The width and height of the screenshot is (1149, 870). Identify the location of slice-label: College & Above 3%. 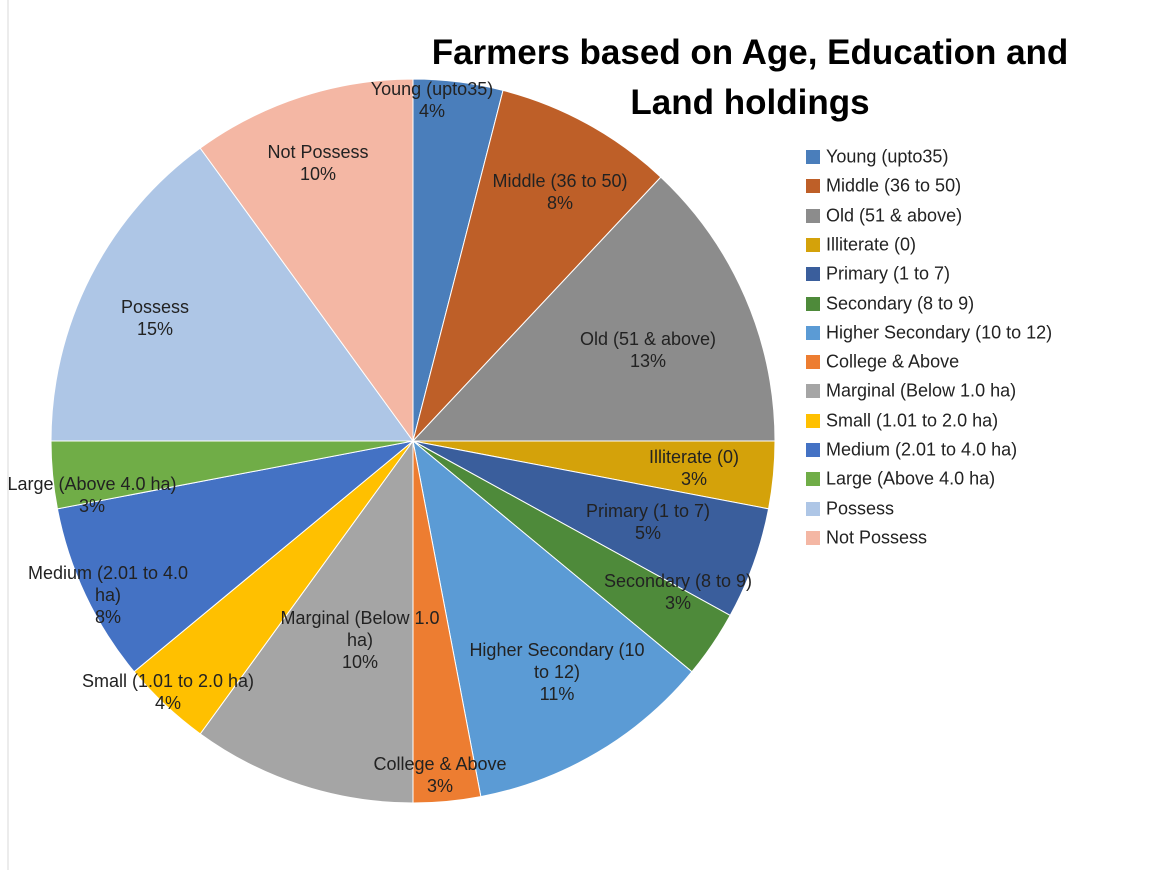
(440, 775).